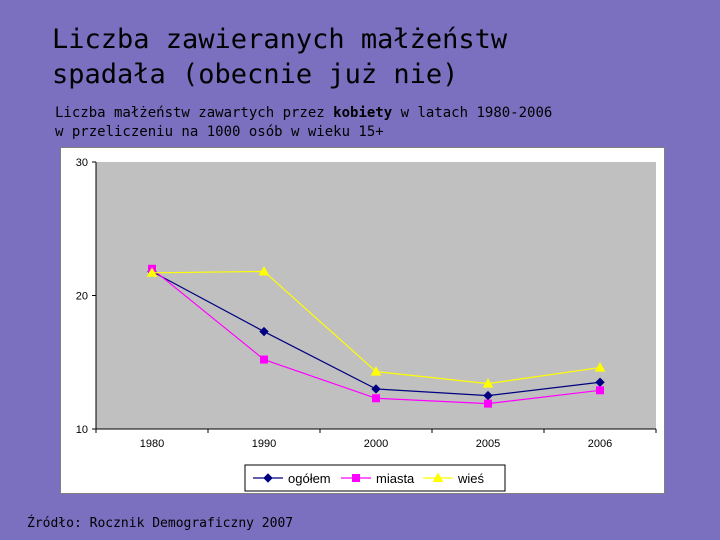 The width and height of the screenshot is (720, 540). Describe the element at coordinates (471, 478) in the screenshot. I see `legend-label: wieś` at that location.